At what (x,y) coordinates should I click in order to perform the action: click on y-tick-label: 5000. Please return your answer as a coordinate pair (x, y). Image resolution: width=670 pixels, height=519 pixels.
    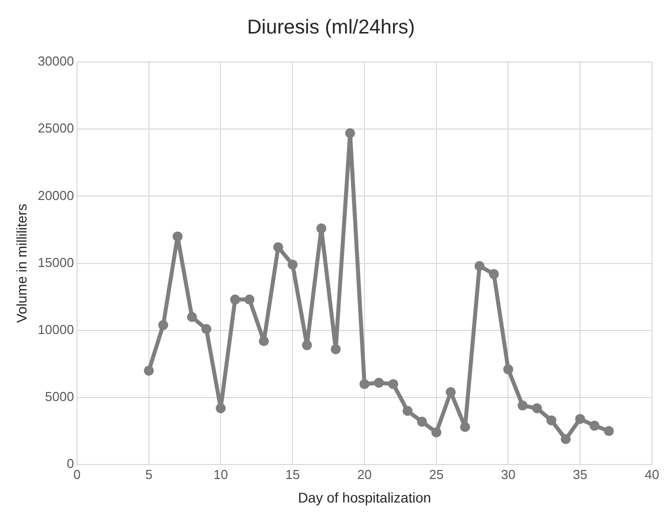
    Looking at the image, I should click on (59, 396).